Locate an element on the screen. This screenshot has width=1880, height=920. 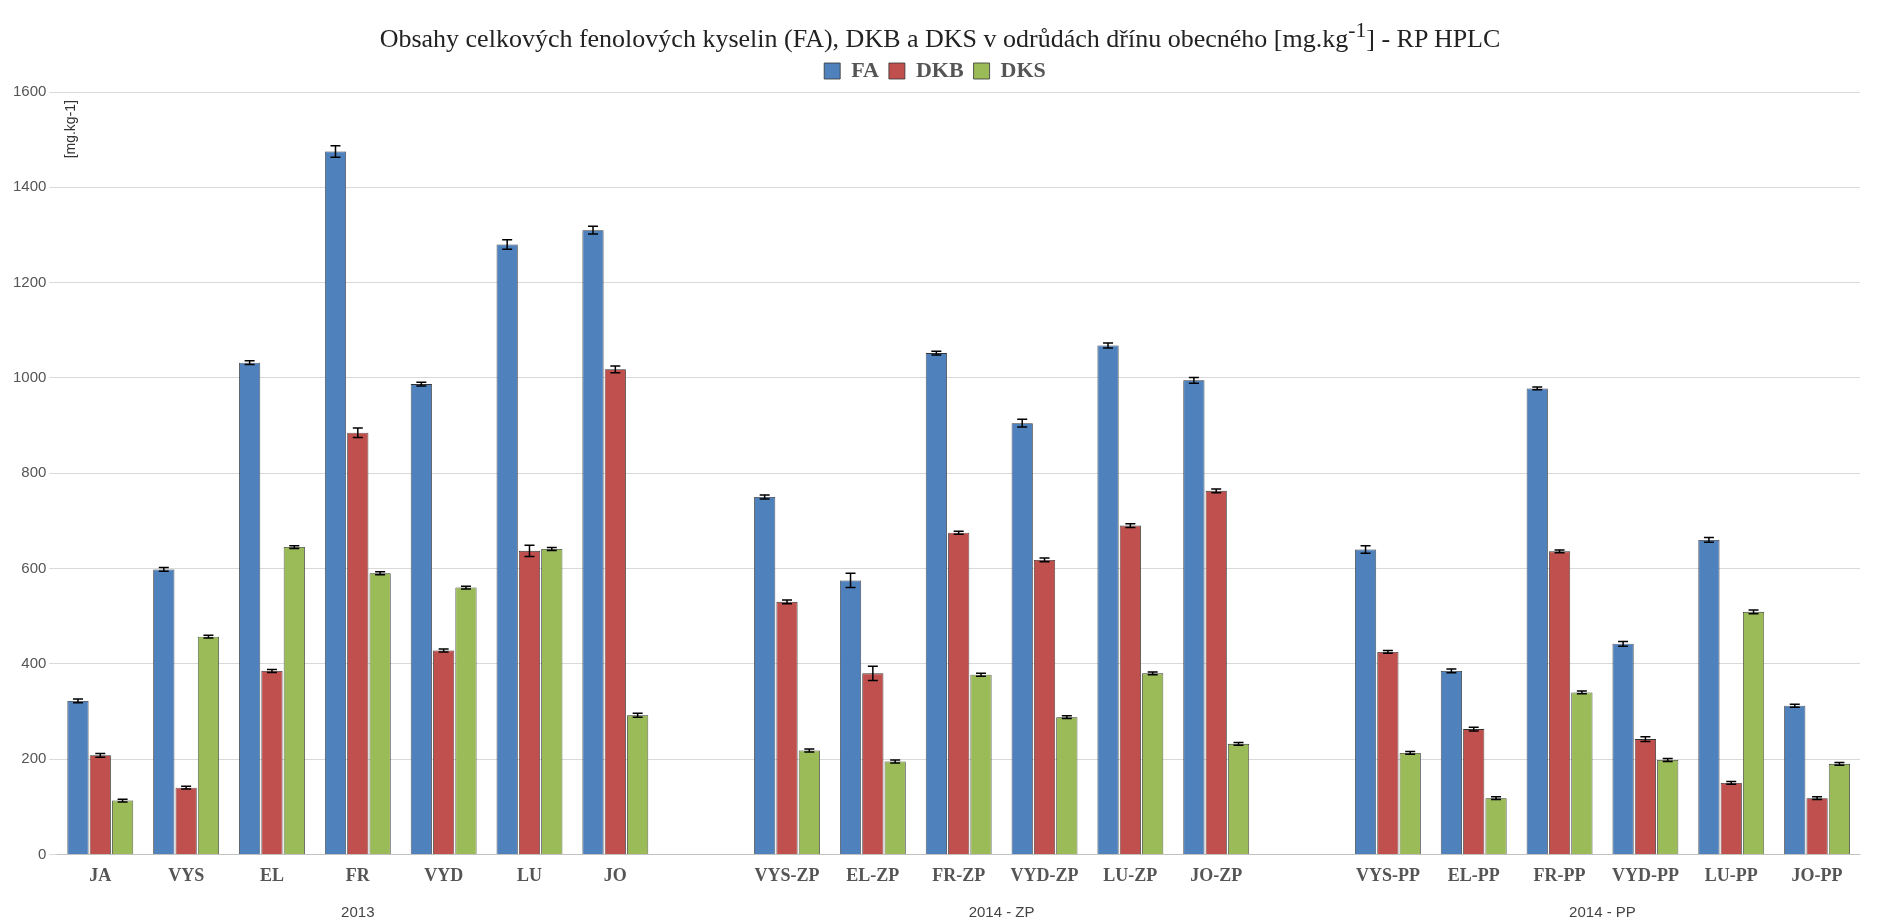
legend-label: DKS is located at coordinates (1023, 69).